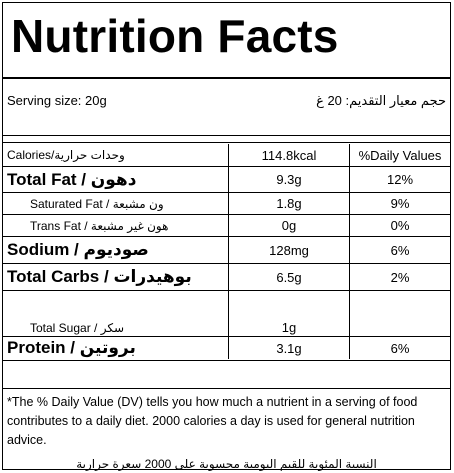  I want to click on nutrient-amount: 9.3g, so click(289, 179).